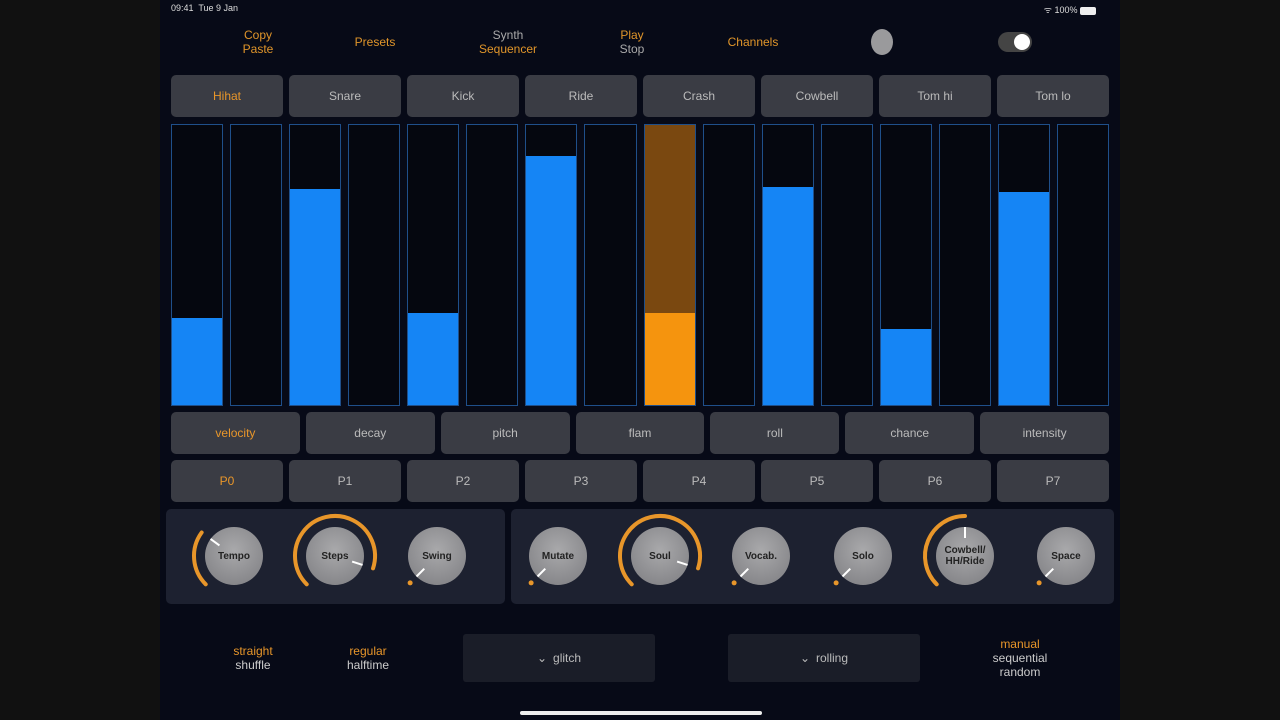 This screenshot has height=720, width=1280. Describe the element at coordinates (817, 481) in the screenshot. I see `pattern-tab-p5: P5` at that location.